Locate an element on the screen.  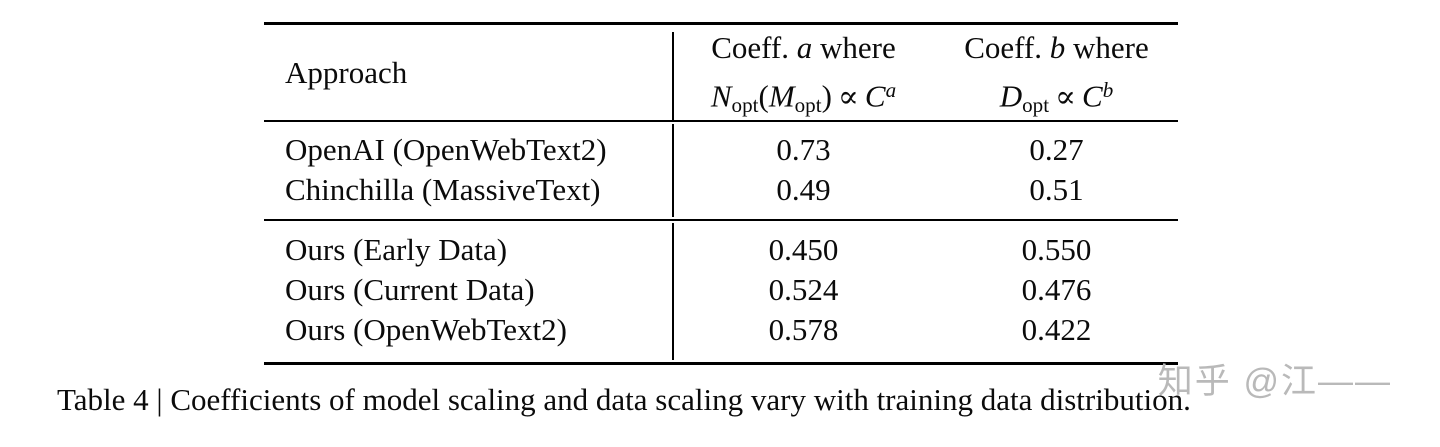
coeff-a-var: a is located at coordinates (804, 48).